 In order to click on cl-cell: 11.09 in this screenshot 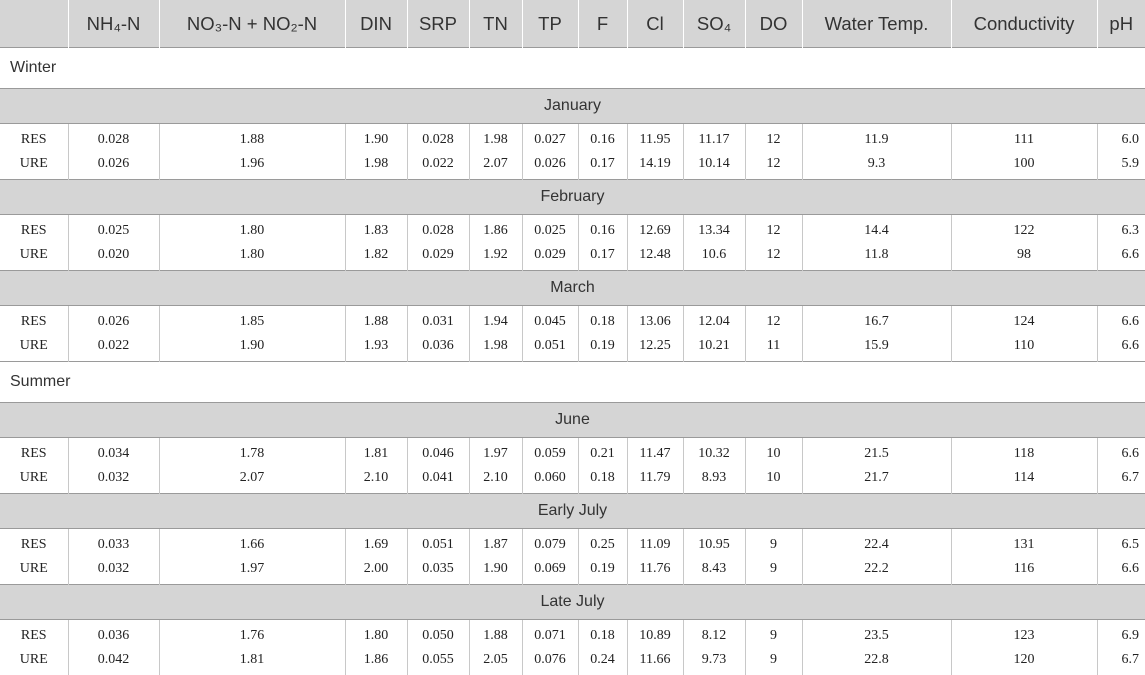, I will do `click(655, 543)`.